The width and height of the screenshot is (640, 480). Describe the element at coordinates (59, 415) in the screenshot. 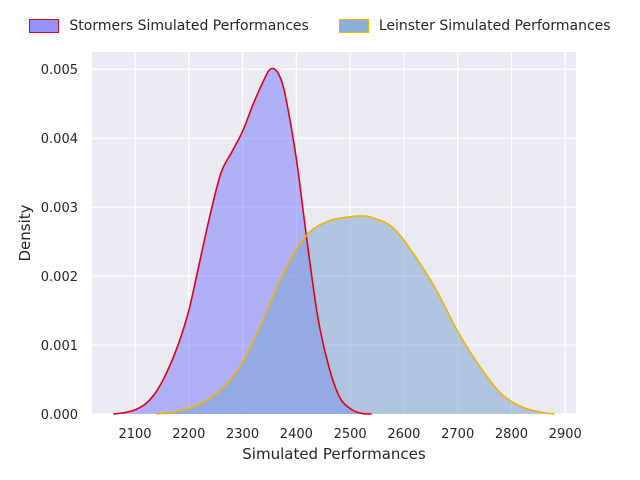

I see `y-tick-label: 0.000` at that location.